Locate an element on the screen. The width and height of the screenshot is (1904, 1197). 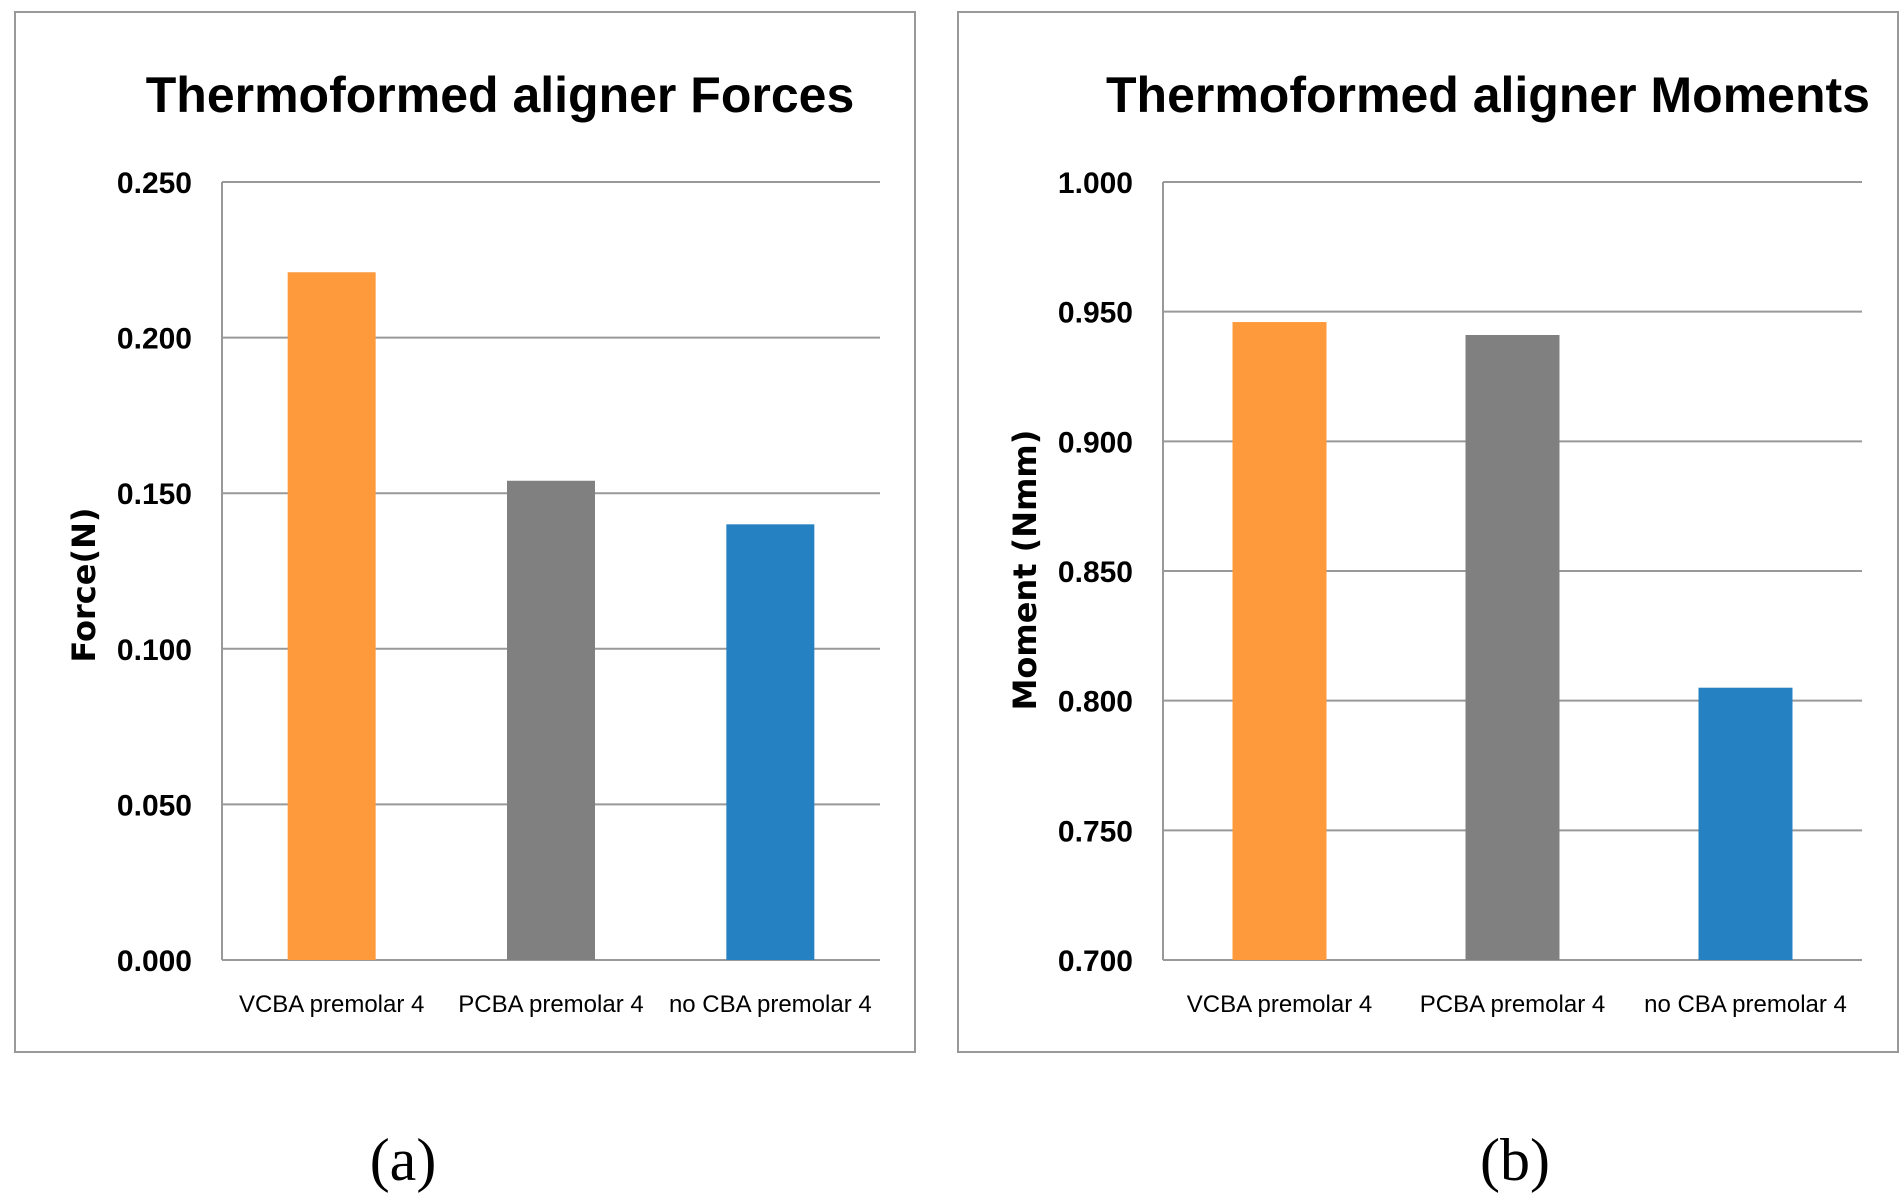
x-tick-label-forces-pcba: PCBA premolar 4 is located at coordinates (550, 1004).